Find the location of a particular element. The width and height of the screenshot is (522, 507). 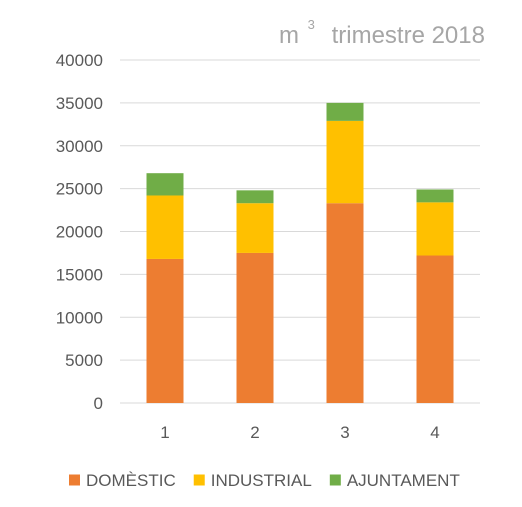

legend-item: AJUNTAMENT is located at coordinates (394, 480).